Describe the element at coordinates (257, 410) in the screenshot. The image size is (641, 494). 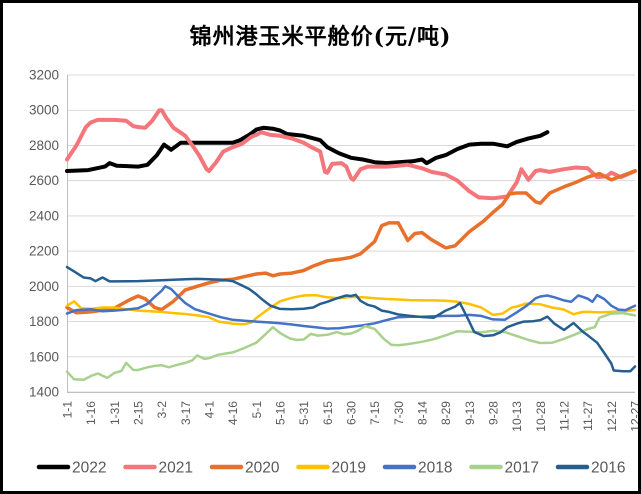
I see `x-axis-label: 5-1` at that location.